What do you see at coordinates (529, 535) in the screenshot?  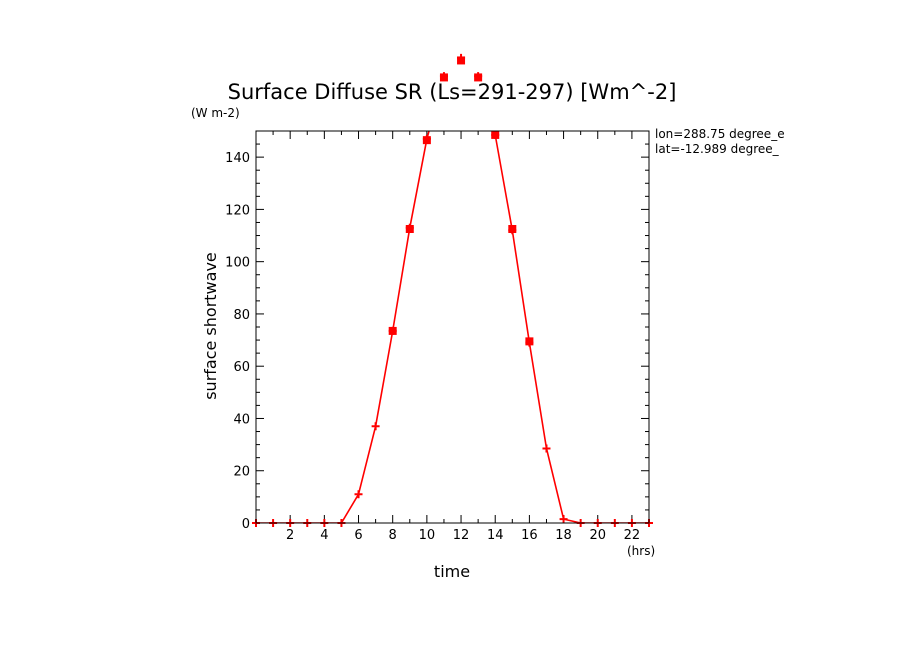 I see `x-tick-label: 16` at bounding box center [529, 535].